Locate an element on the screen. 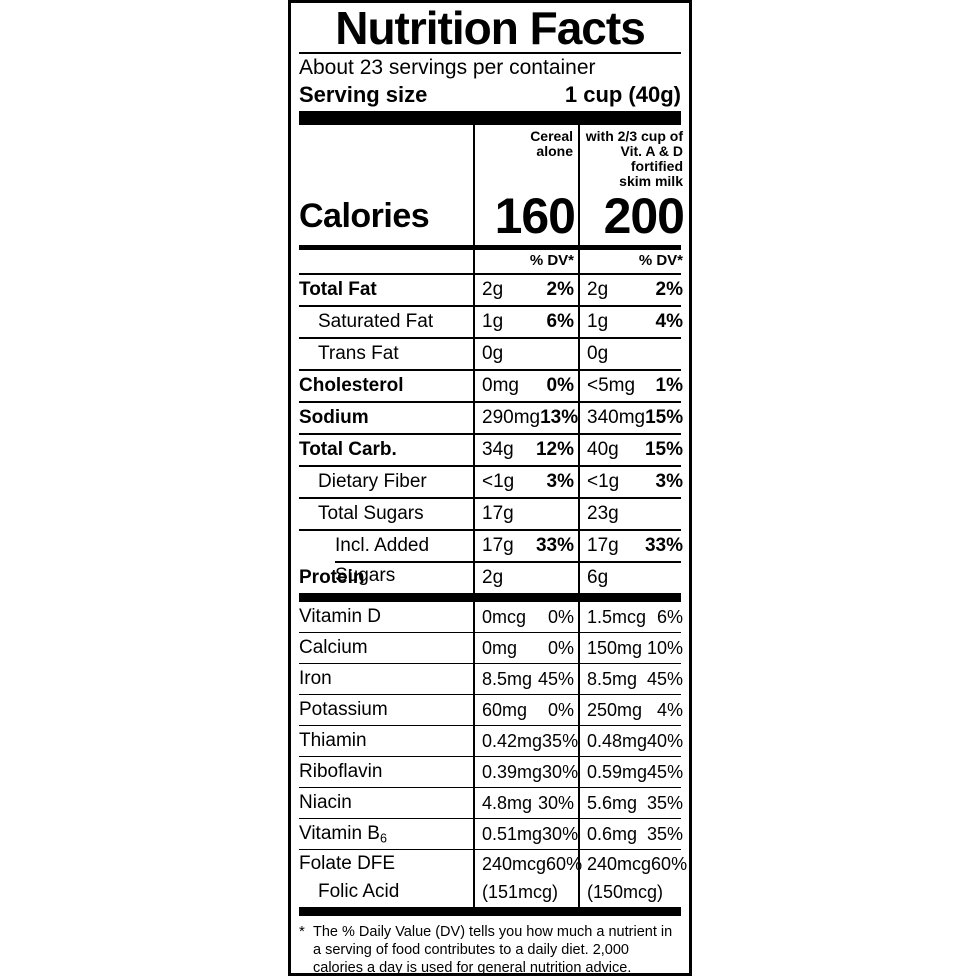 This screenshot has height=980, width=980. folate-with-milk-amount: 240mcg is located at coordinates (619, 864).